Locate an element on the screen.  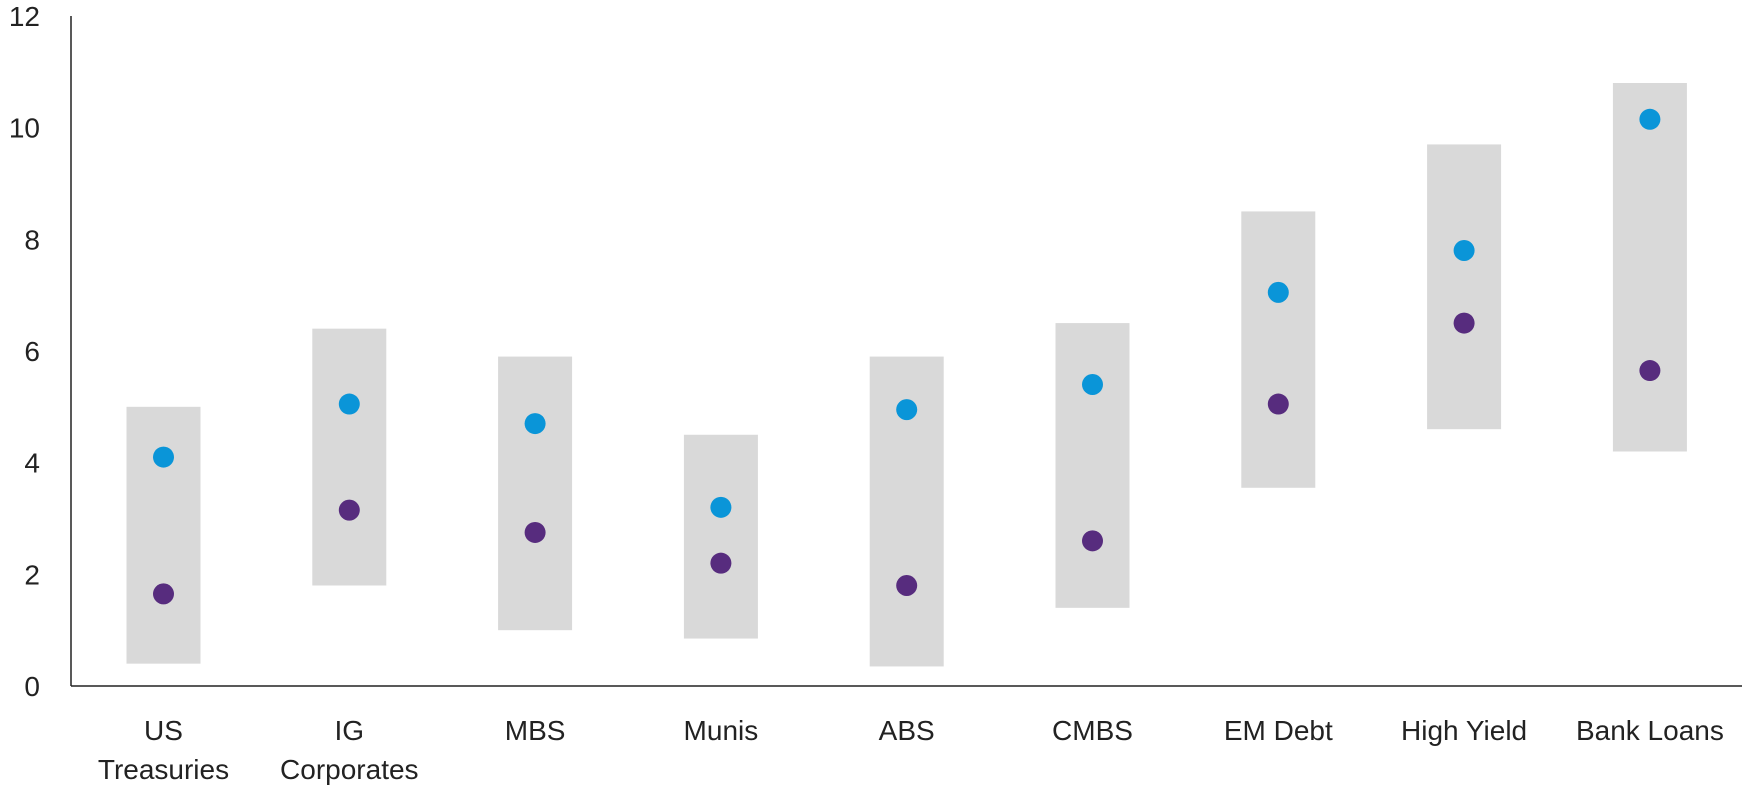
x-tick-label: EM Debt is located at coordinates (1278, 730).